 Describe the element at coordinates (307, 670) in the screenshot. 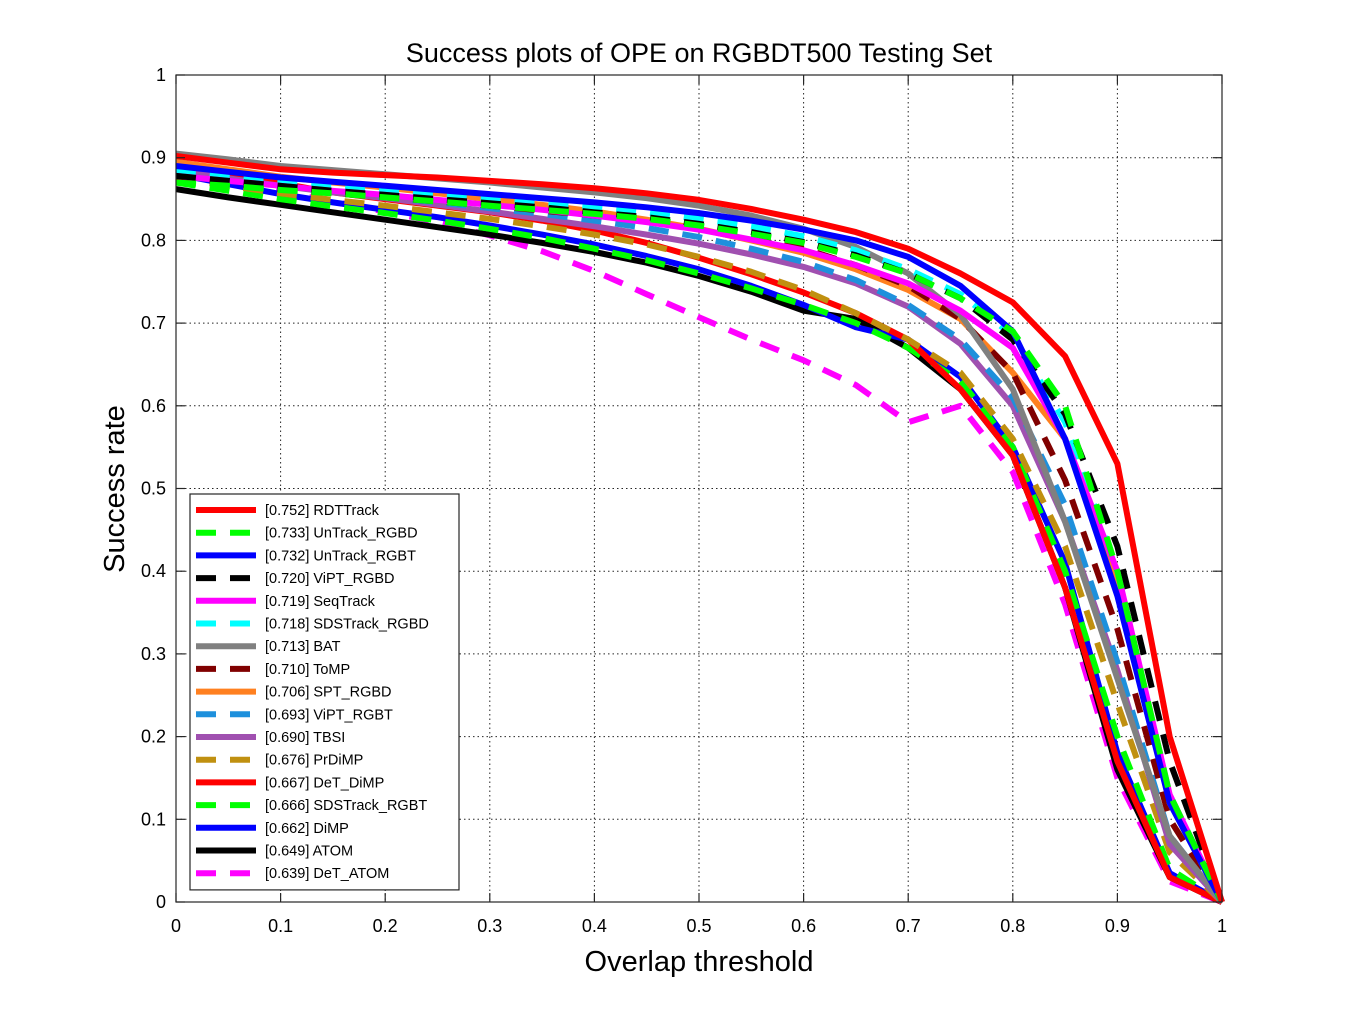

I see `legend-label: [0.710] ToMP` at that location.